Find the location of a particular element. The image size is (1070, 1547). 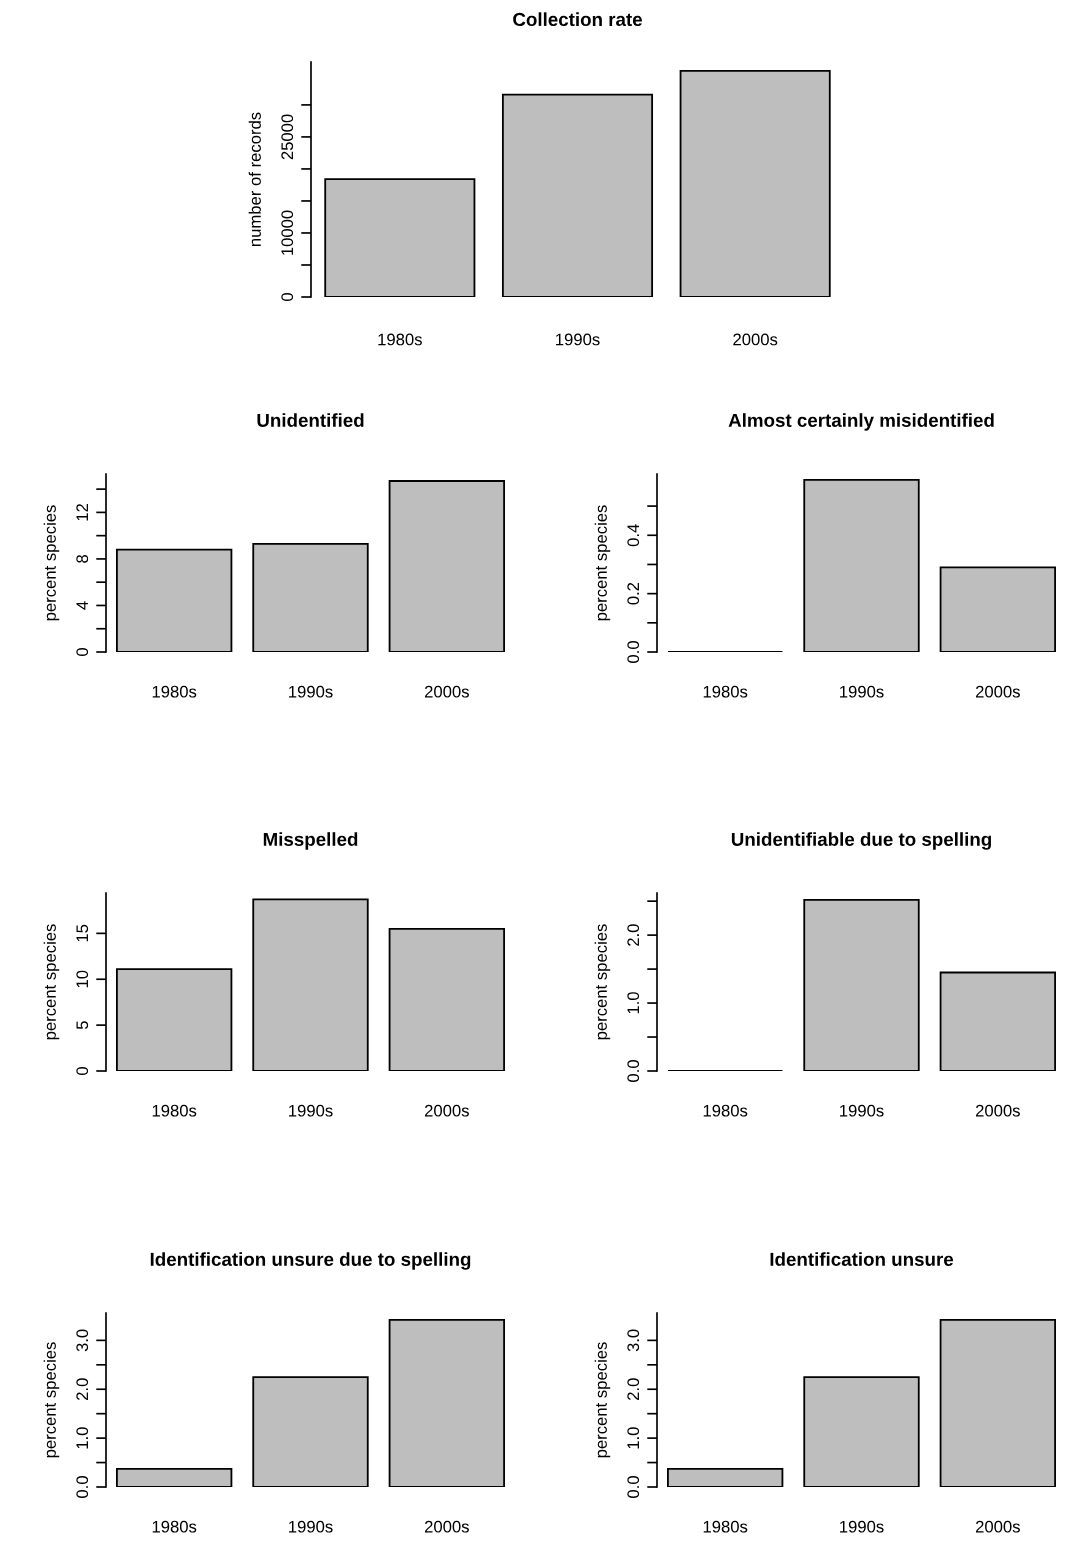

y-axis-title: number of records is located at coordinates (254, 179).